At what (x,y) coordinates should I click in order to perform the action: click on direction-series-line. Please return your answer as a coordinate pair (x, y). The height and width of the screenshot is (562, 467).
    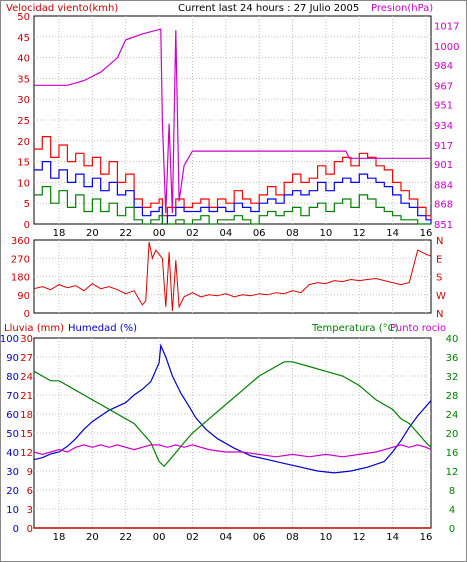
    Looking at the image, I should click on (232, 276).